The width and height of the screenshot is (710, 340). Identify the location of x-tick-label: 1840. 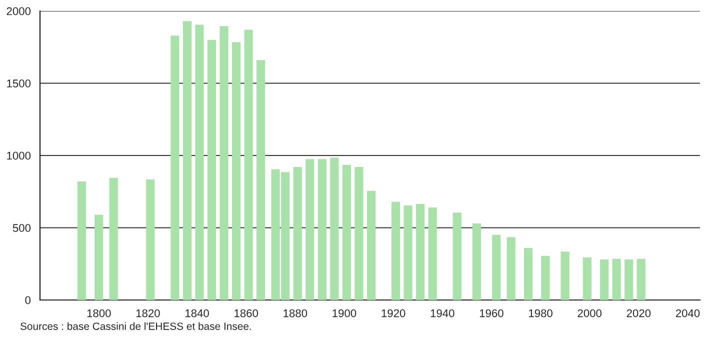
(197, 313).